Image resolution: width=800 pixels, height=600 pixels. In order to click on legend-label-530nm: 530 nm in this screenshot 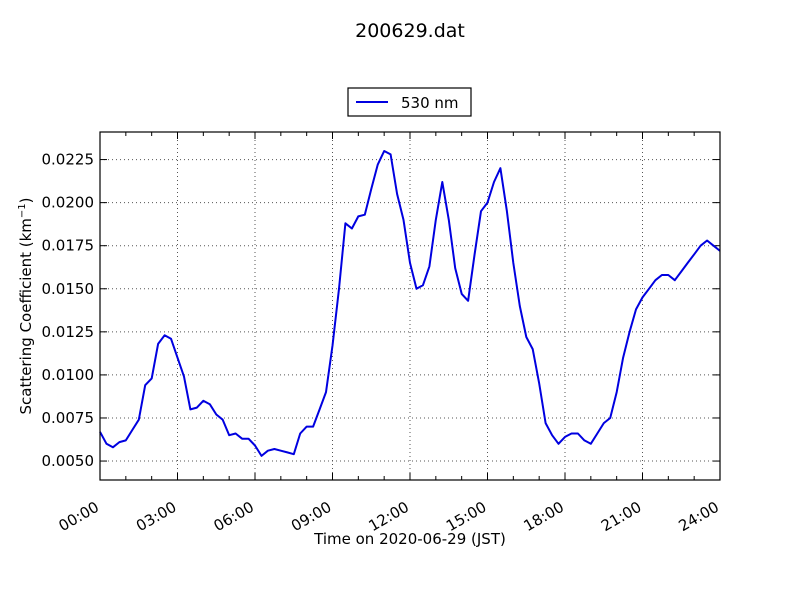, I will do `click(430, 103)`.